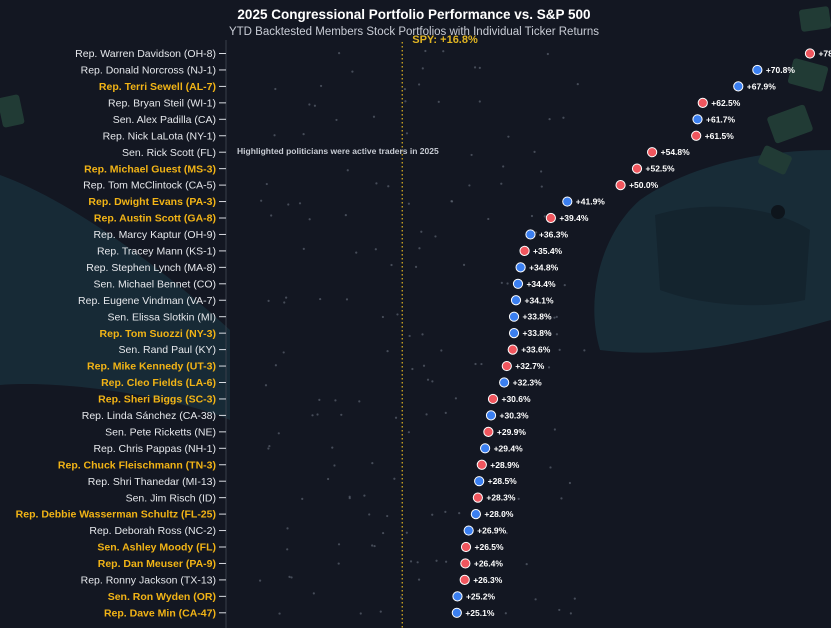  Describe the element at coordinates (515, 415) in the screenshot. I see `member-return-label: +30.3%` at that location.